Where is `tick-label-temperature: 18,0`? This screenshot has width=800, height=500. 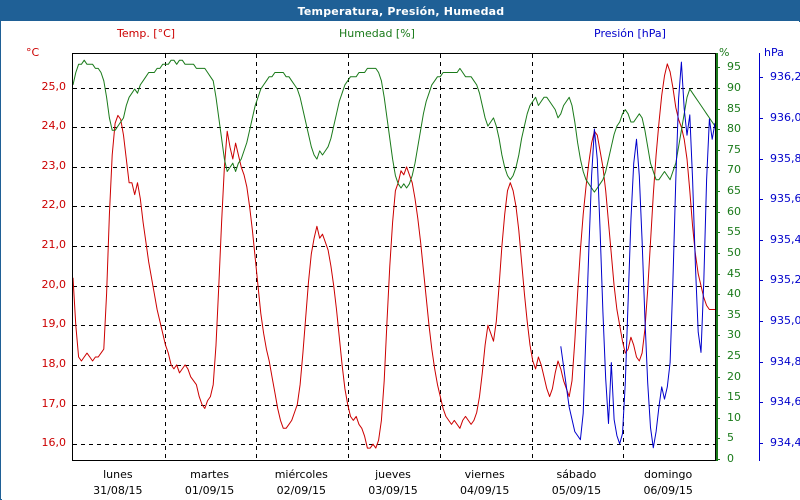
tick-label-temperature: 18,0 is located at coordinates (54, 363).